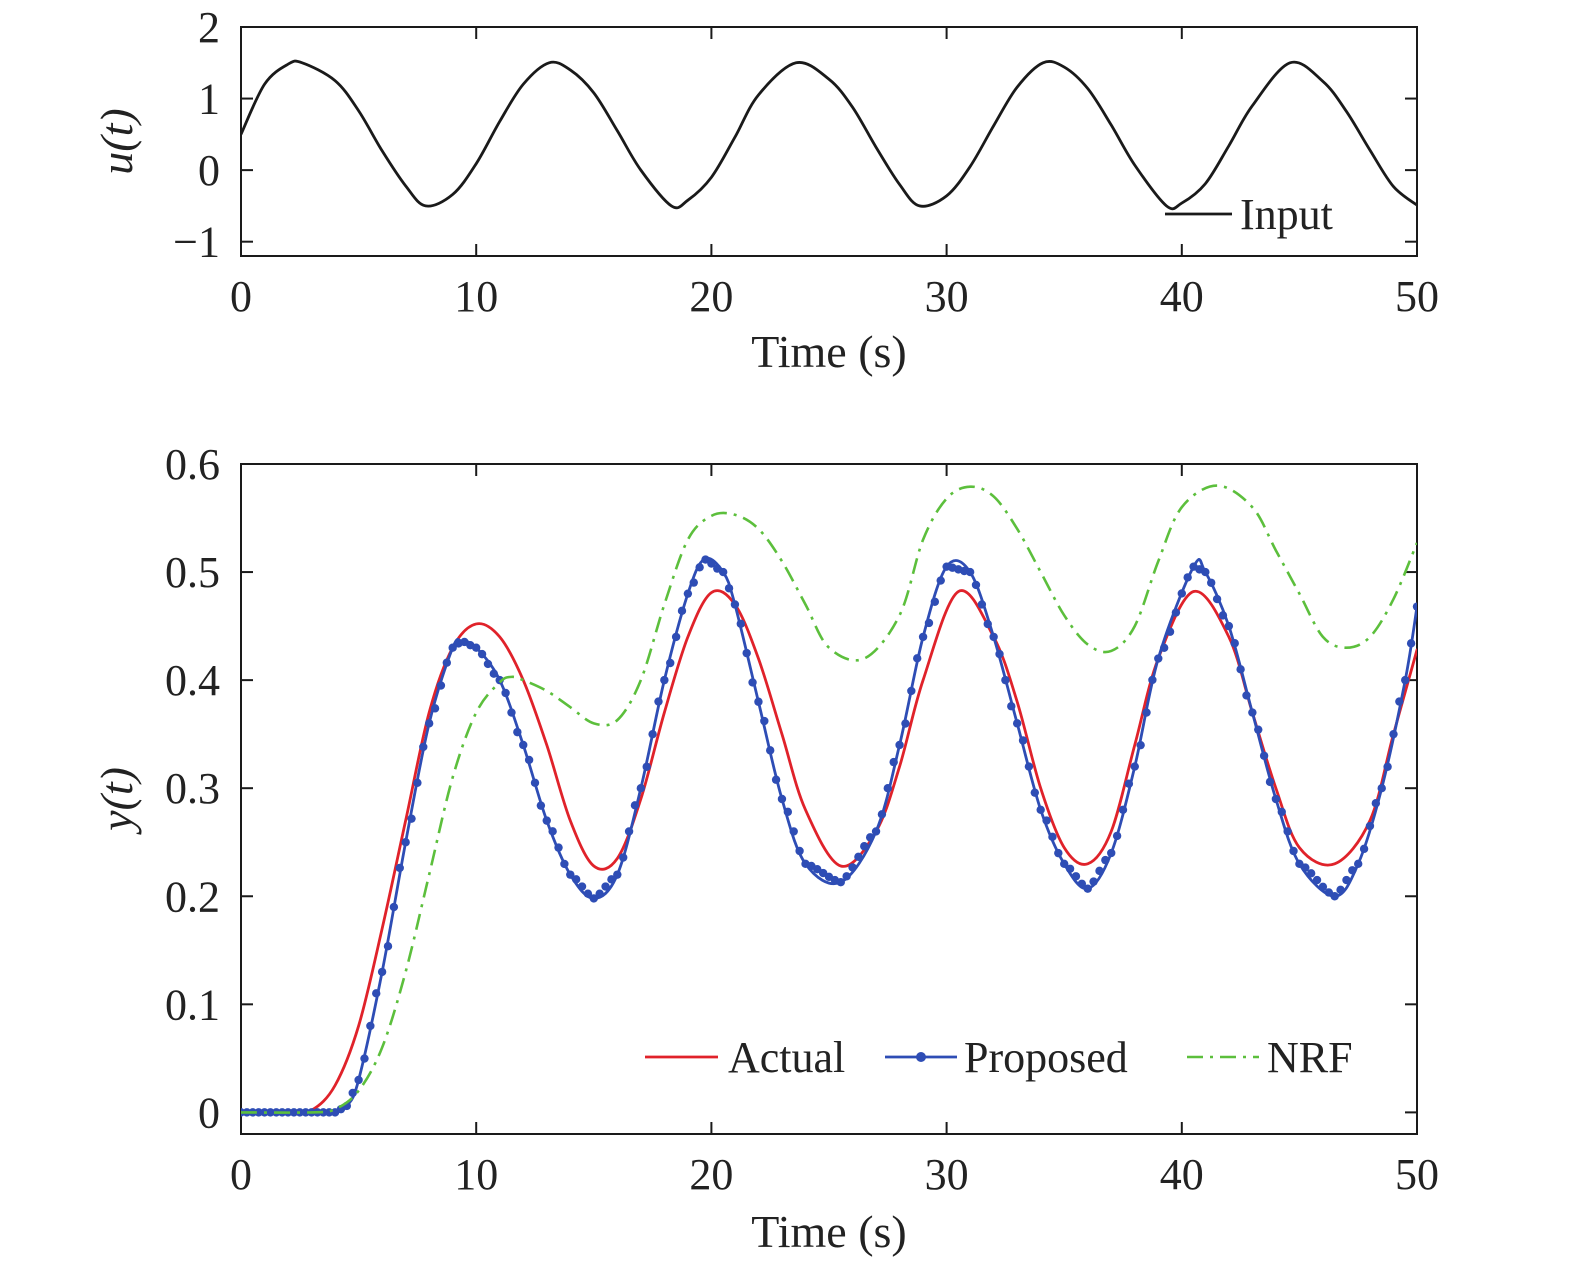 Image resolution: width=1575 pixels, height=1272 pixels. What do you see at coordinates (476, 296) in the screenshot?
I see `x-tick-label: 10` at bounding box center [476, 296].